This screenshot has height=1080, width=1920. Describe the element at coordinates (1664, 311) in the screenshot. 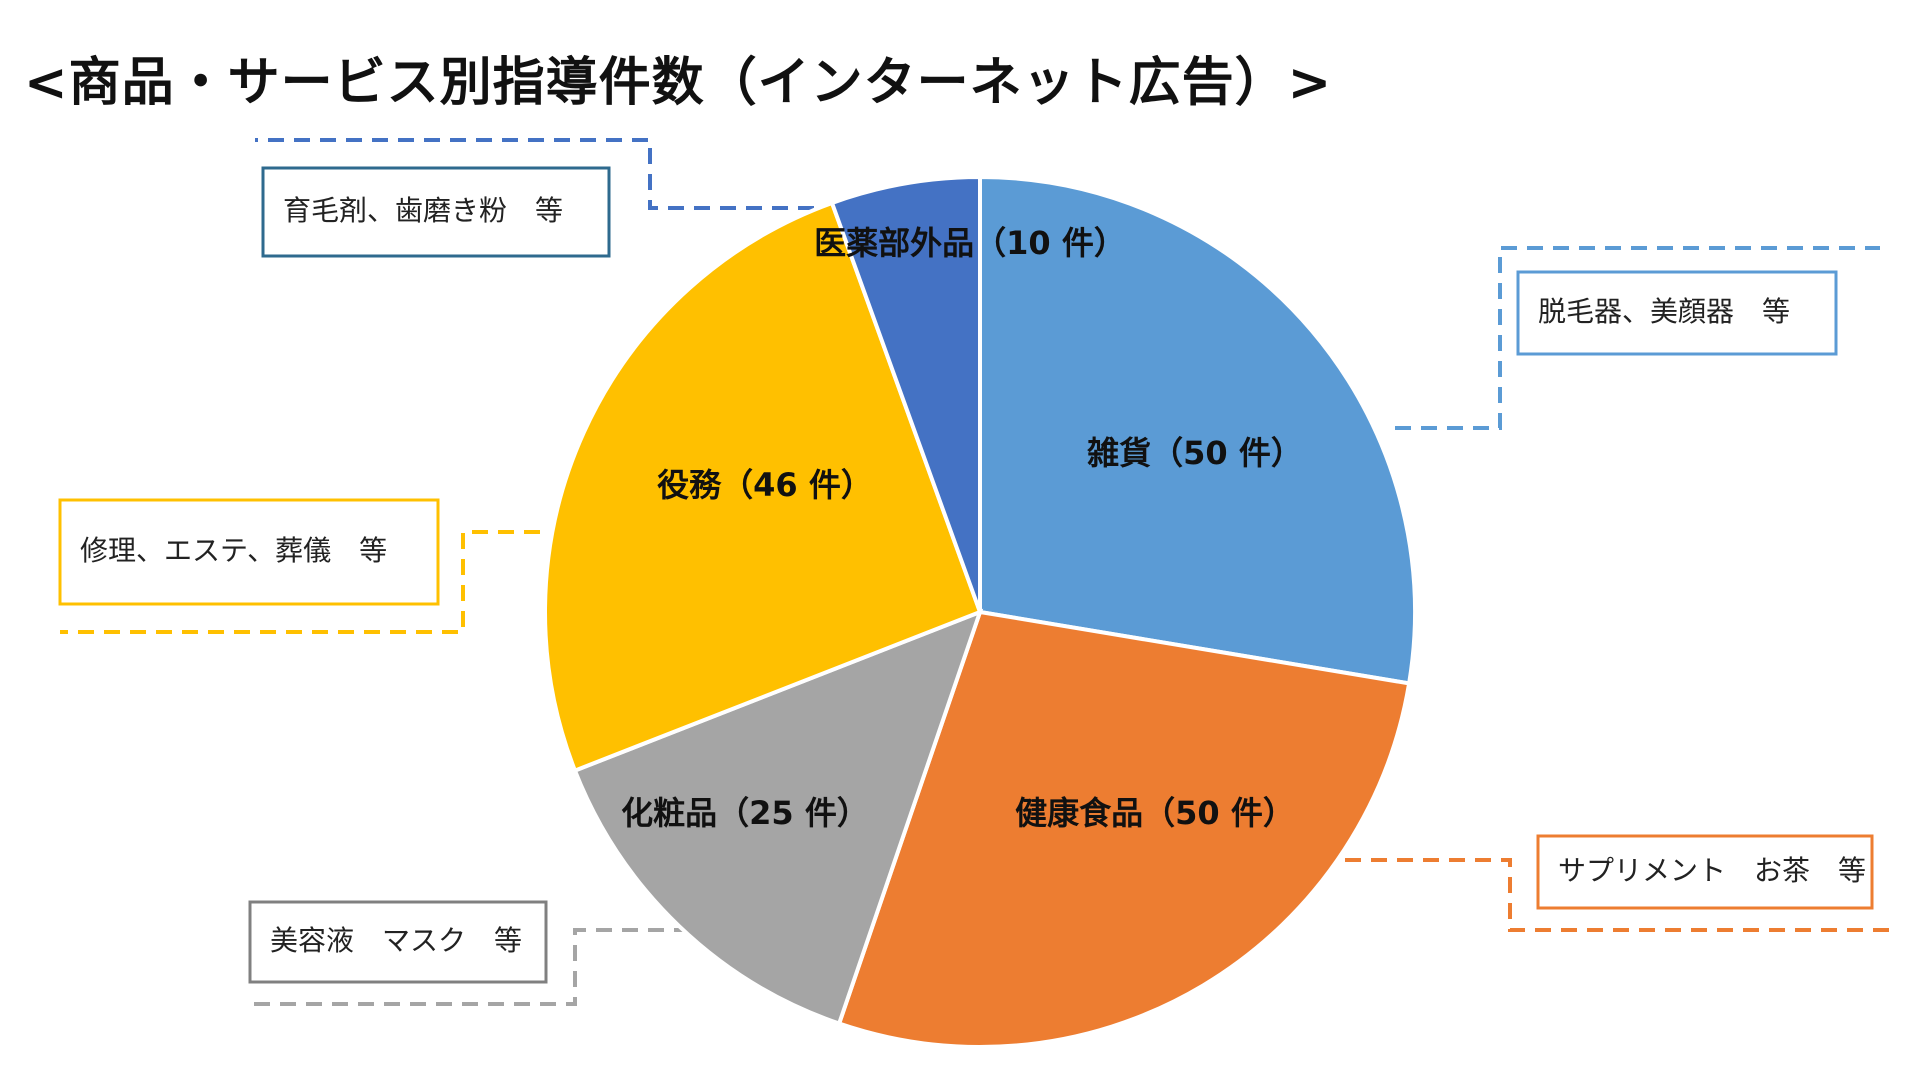

I see `note-text-1: 脱毛器、美顔器 等` at that location.